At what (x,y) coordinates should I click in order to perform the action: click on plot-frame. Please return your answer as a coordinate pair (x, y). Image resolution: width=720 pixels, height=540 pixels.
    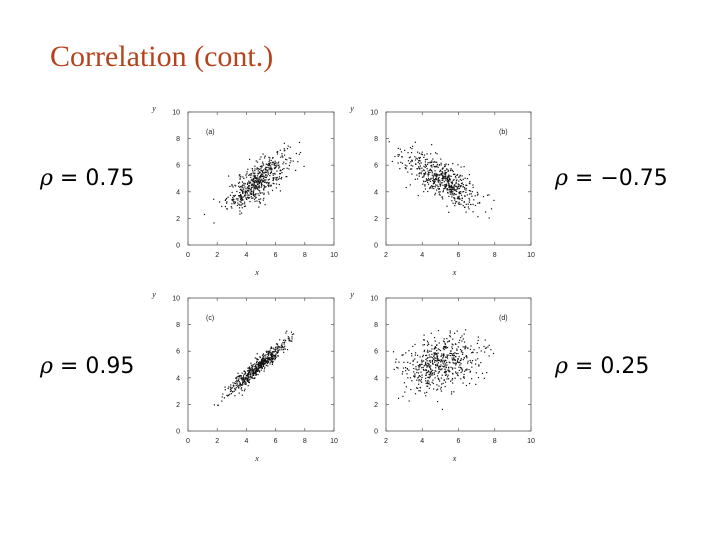
    Looking at the image, I should click on (261, 364).